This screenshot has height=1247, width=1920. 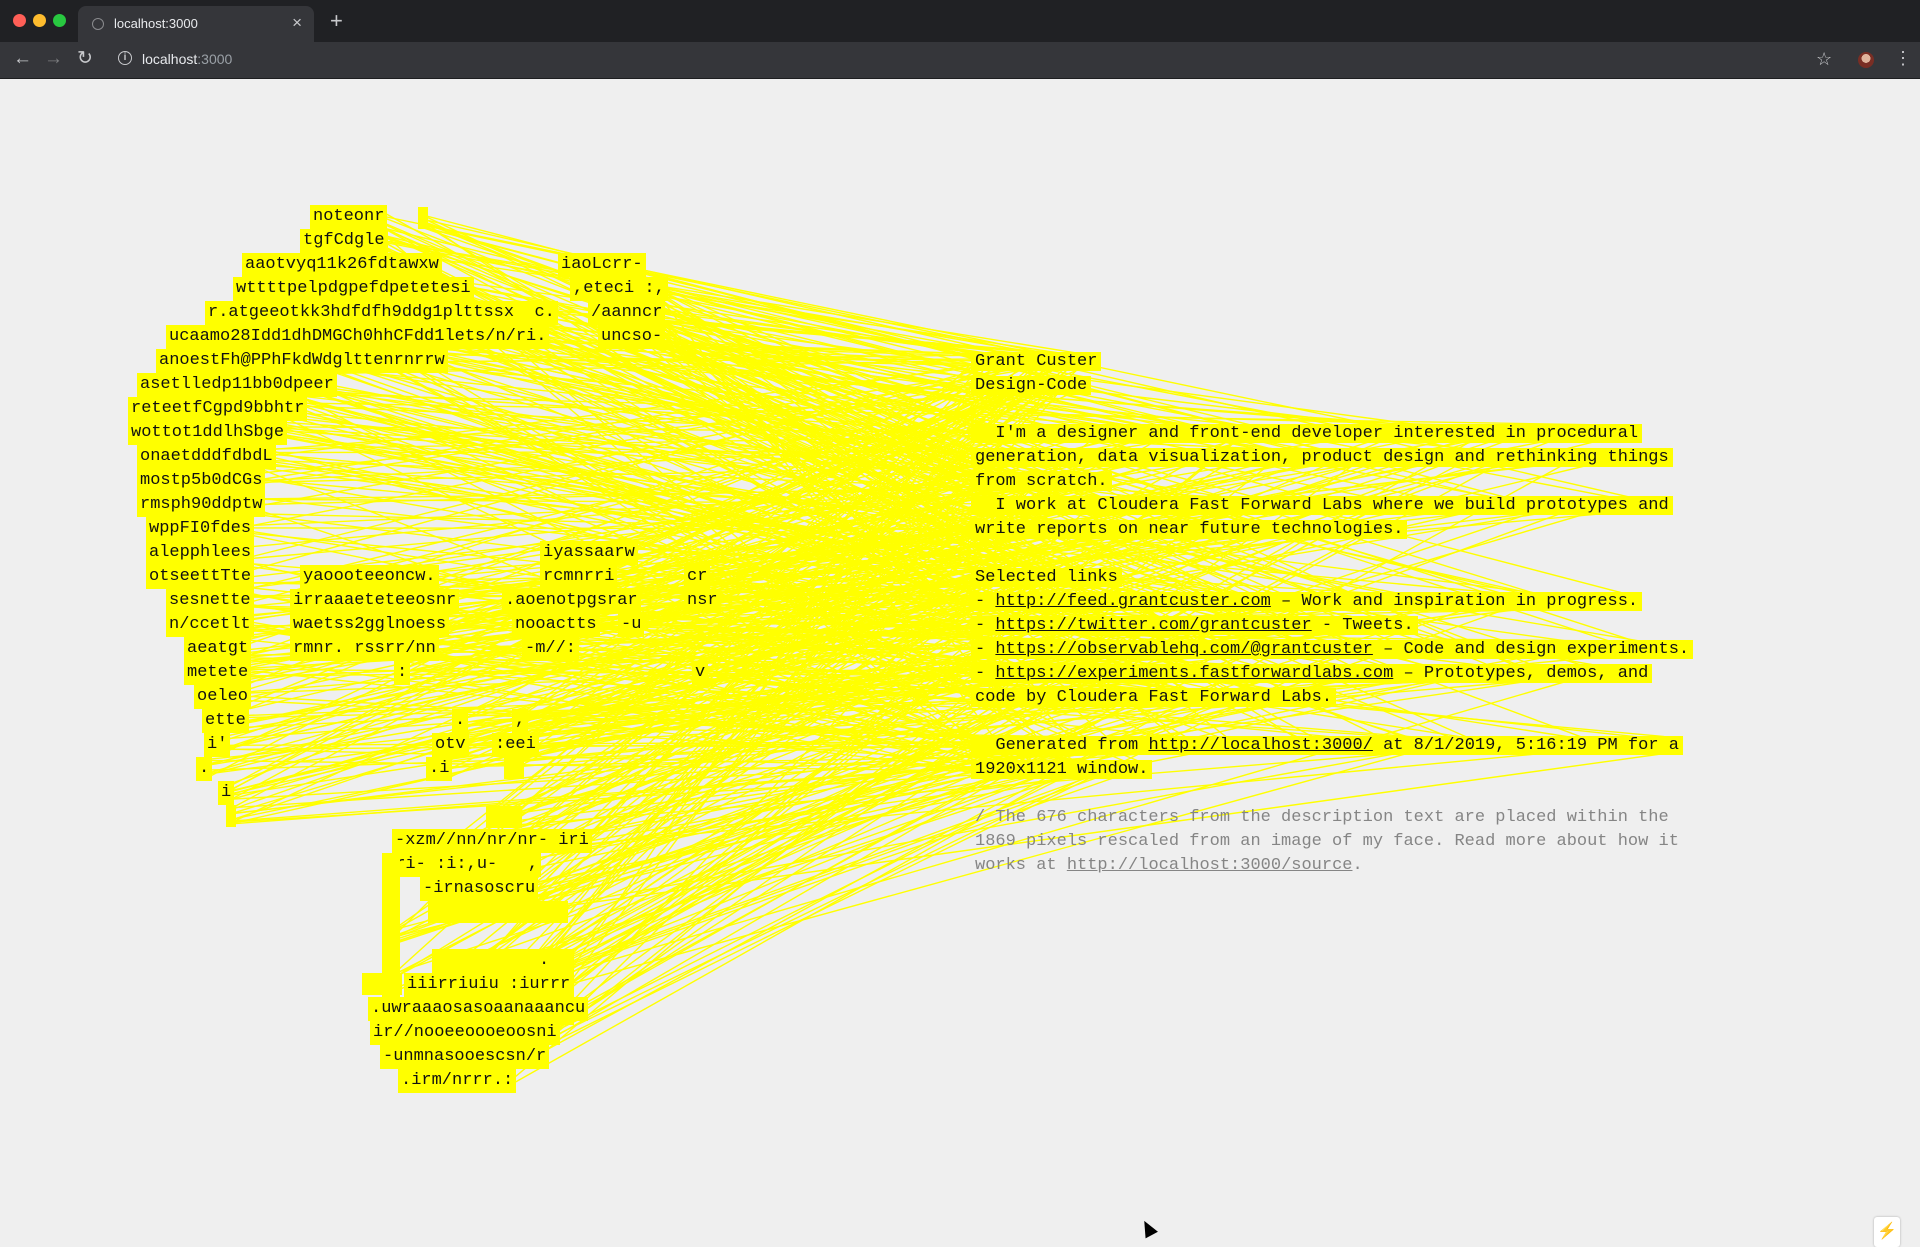 I want to click on close-window-button, so click(x=19, y=20).